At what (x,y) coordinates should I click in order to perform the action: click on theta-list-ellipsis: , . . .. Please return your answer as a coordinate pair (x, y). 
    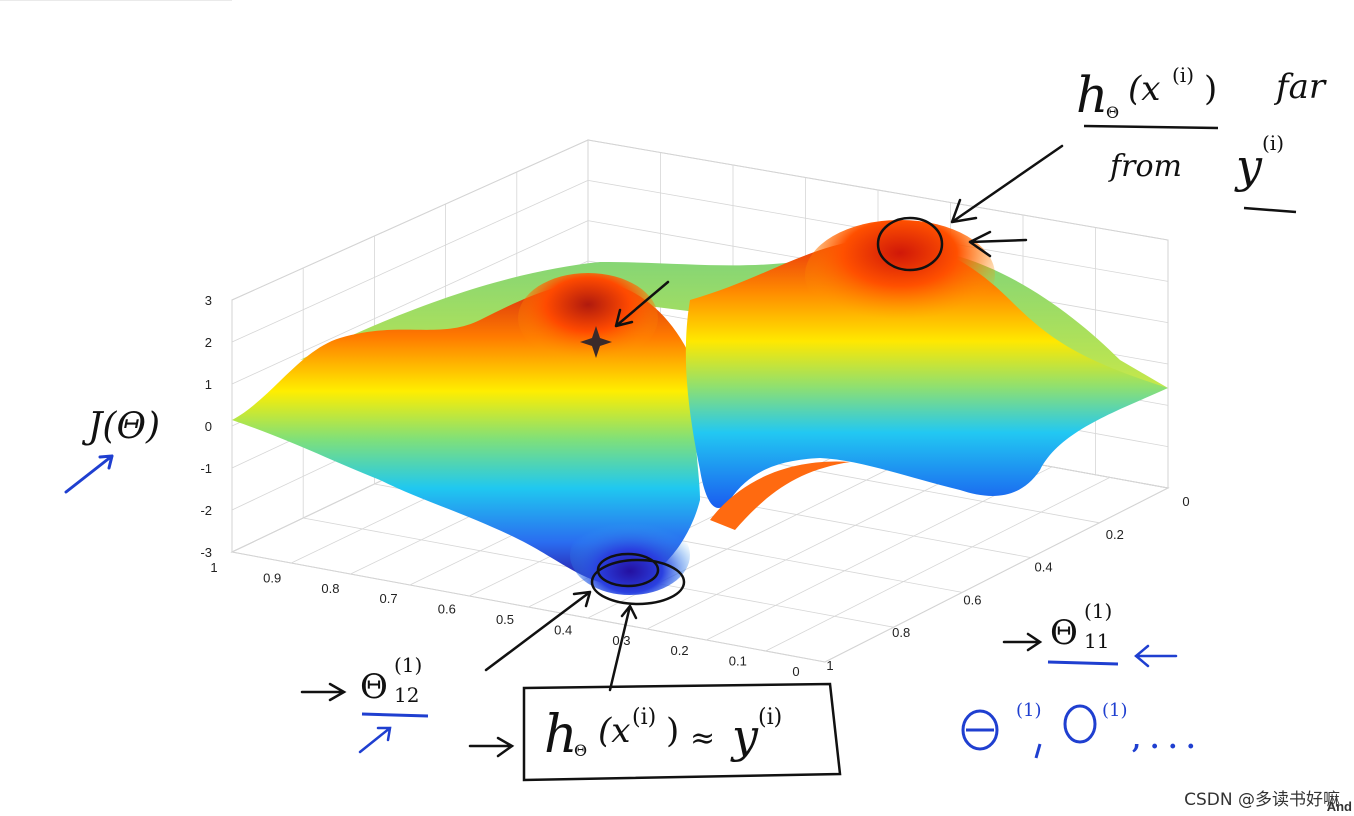
    Looking at the image, I should click on (1163, 740).